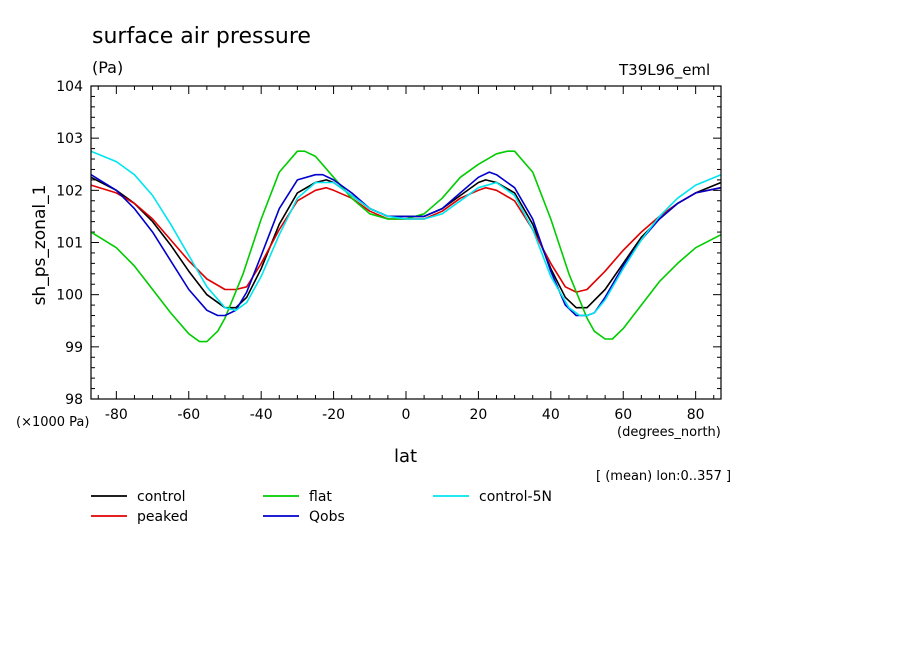  Describe the element at coordinates (320, 497) in the screenshot. I see `legend-label-flat: flat` at that location.